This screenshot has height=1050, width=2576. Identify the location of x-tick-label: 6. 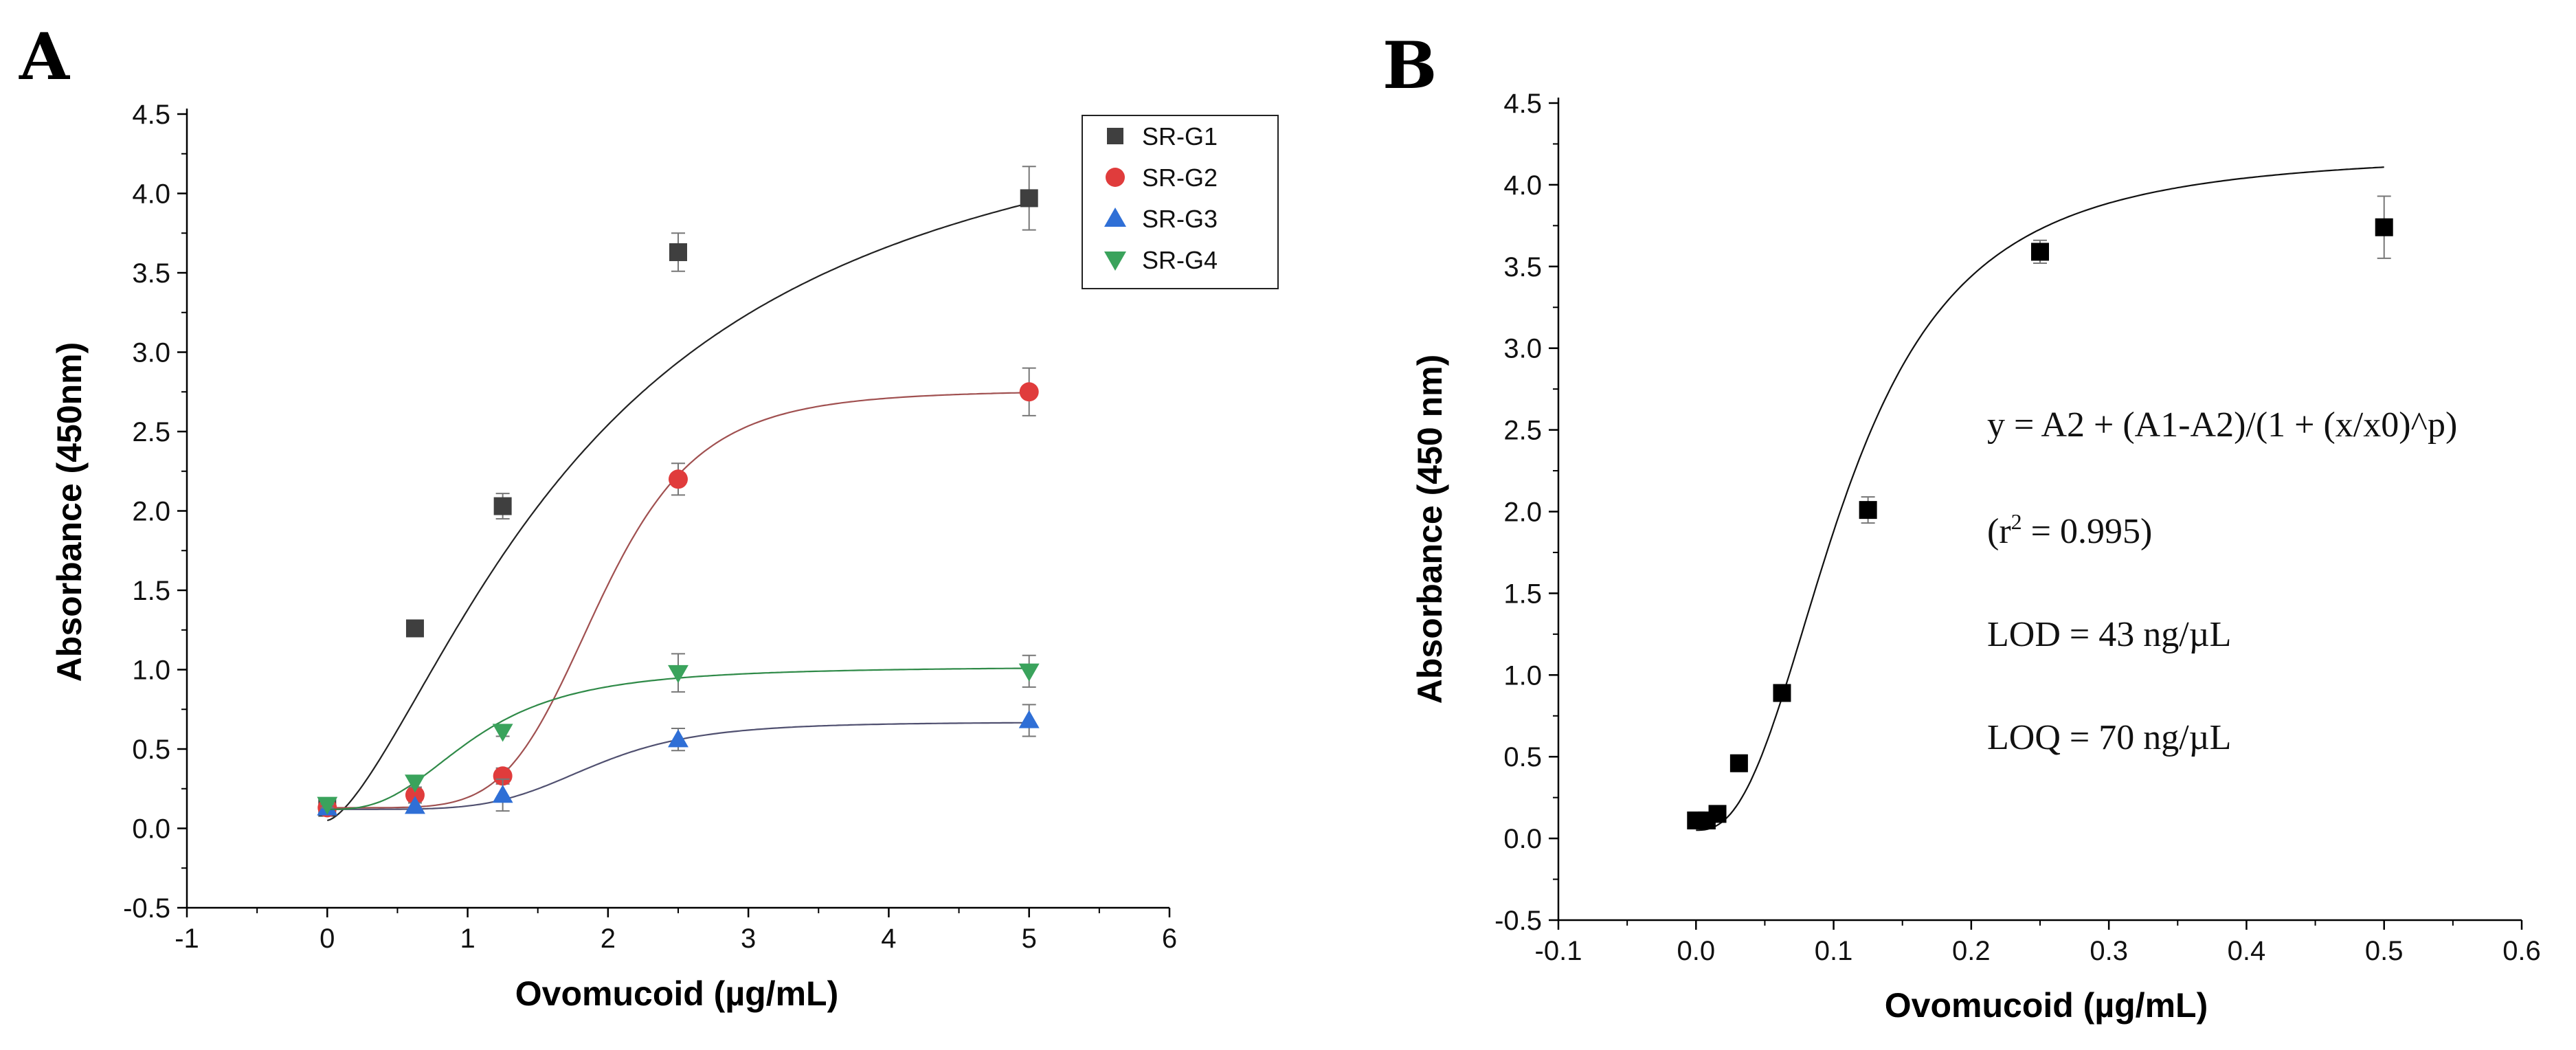
(1169, 939).